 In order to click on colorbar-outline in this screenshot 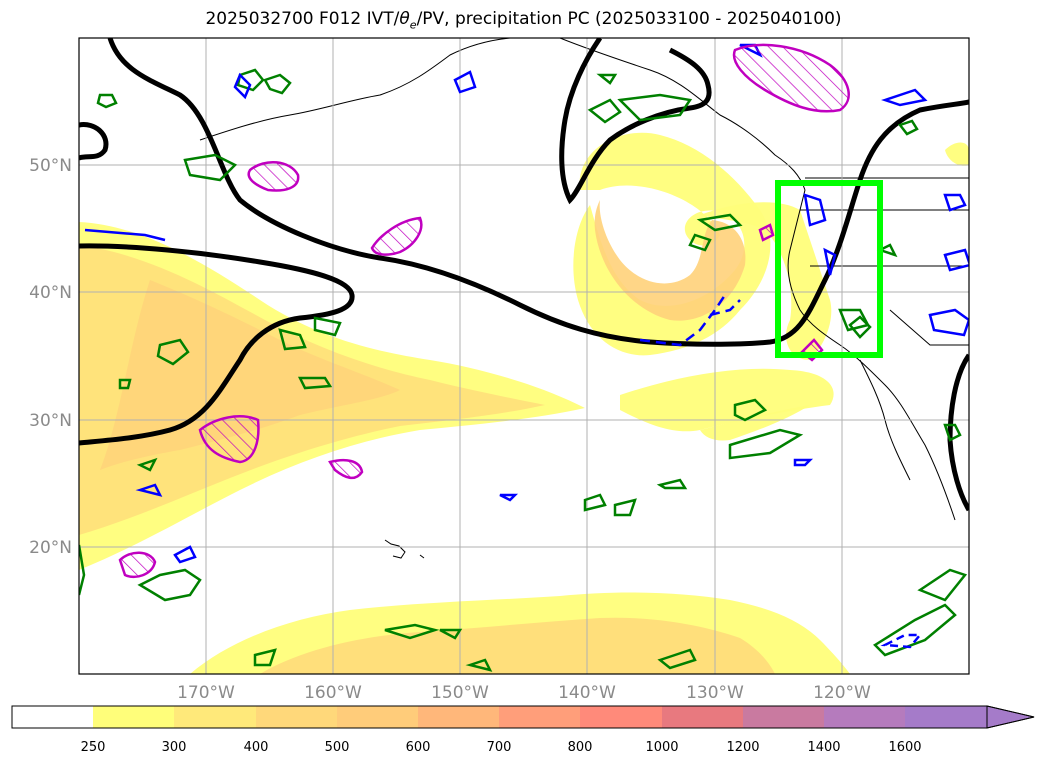, I will do `click(523, 717)`.